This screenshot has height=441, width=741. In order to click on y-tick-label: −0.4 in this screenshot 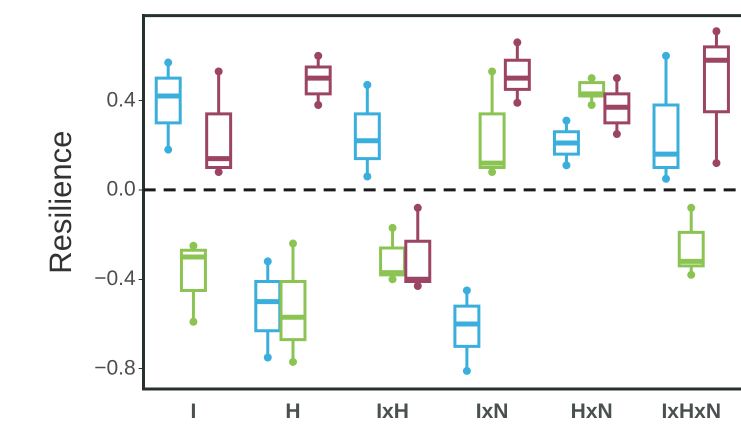, I will do `click(115, 278)`.